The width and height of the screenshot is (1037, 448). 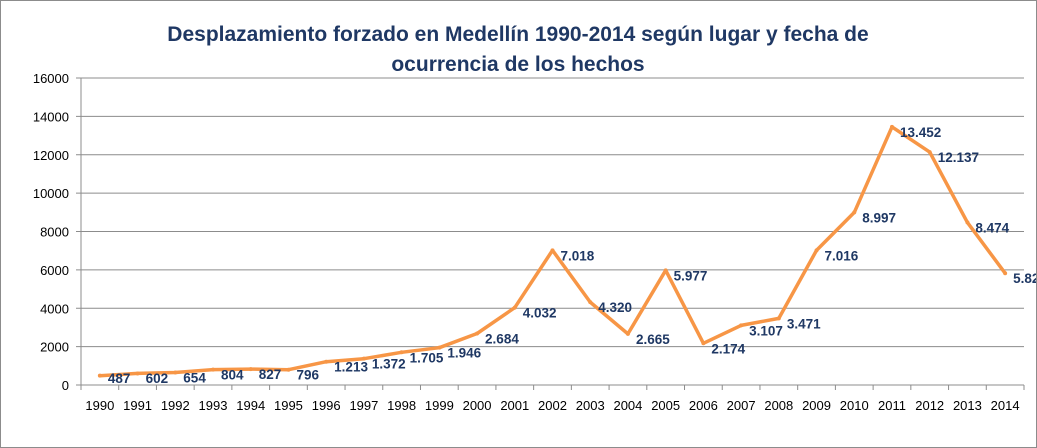 I want to click on x-tick-label: 2003, so click(x=590, y=405).